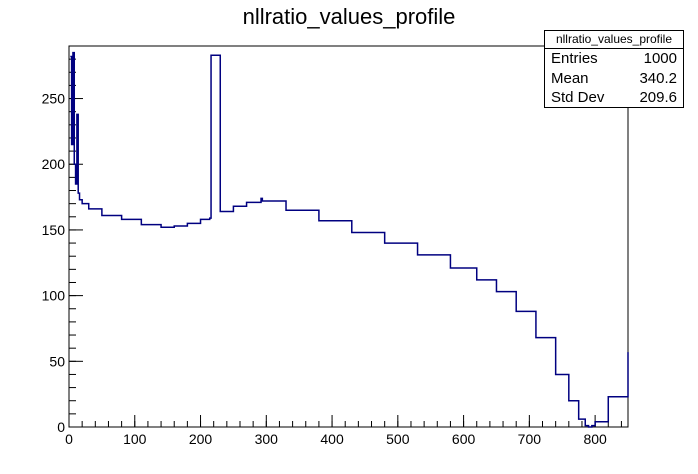 The image size is (698, 474). Describe the element at coordinates (614, 79) in the screenshot. I see `stats-row-mean: Mean 340.2` at that location.